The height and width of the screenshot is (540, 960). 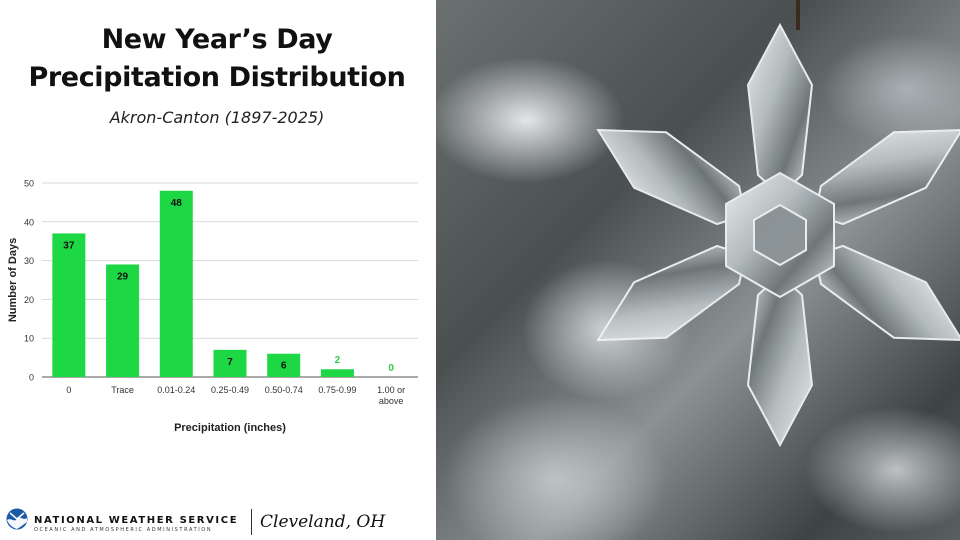 I want to click on data-label: 0, so click(x=391, y=368).